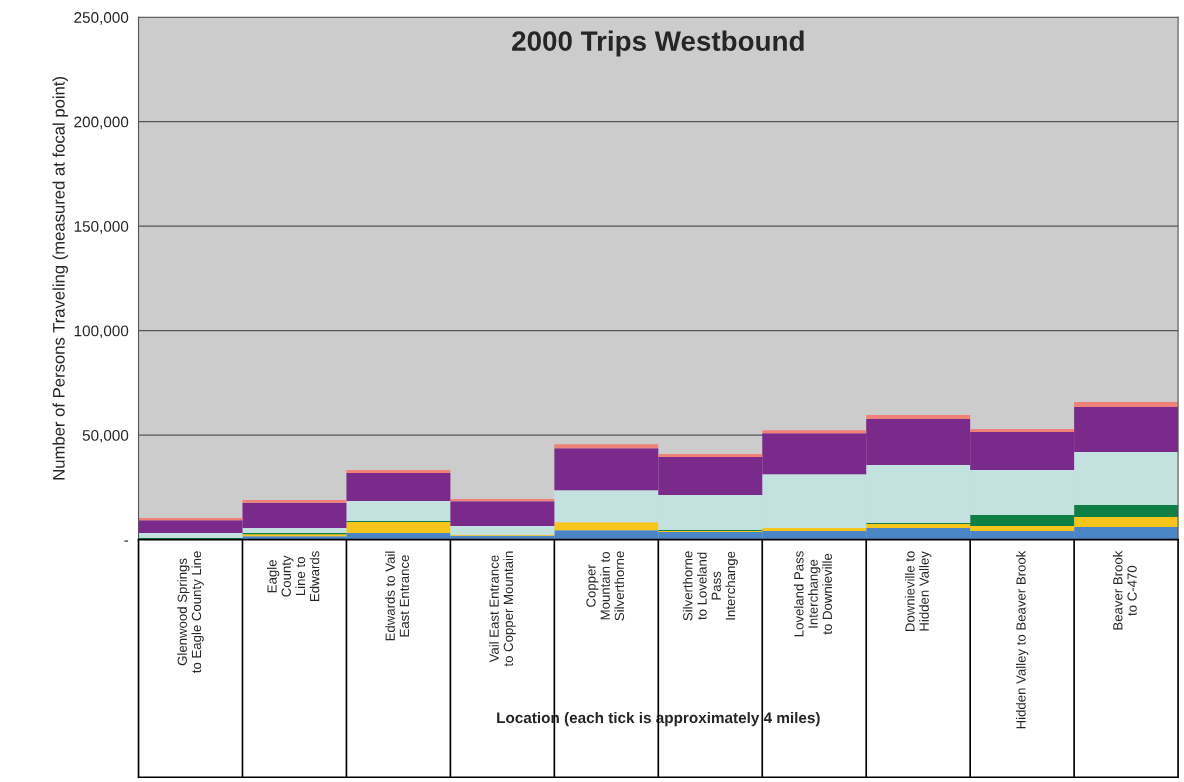 Image resolution: width=1184 pixels, height=782 pixels. Describe the element at coordinates (101, 18) in the screenshot. I see `y-tick-label: 250,000` at that location.